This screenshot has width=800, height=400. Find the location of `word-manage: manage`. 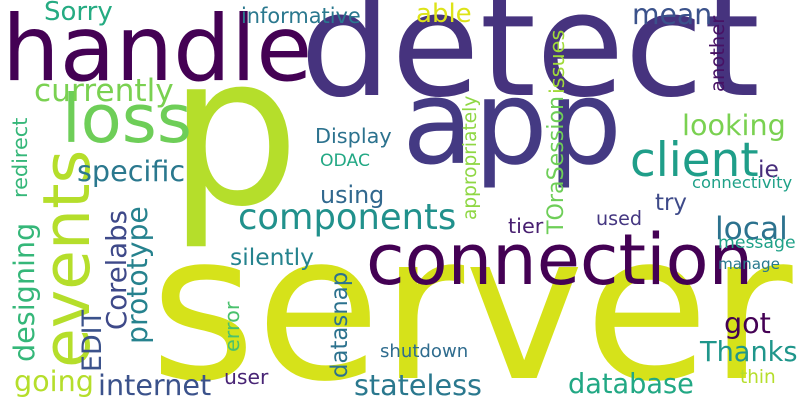

word-manage: manage is located at coordinates (749, 264).